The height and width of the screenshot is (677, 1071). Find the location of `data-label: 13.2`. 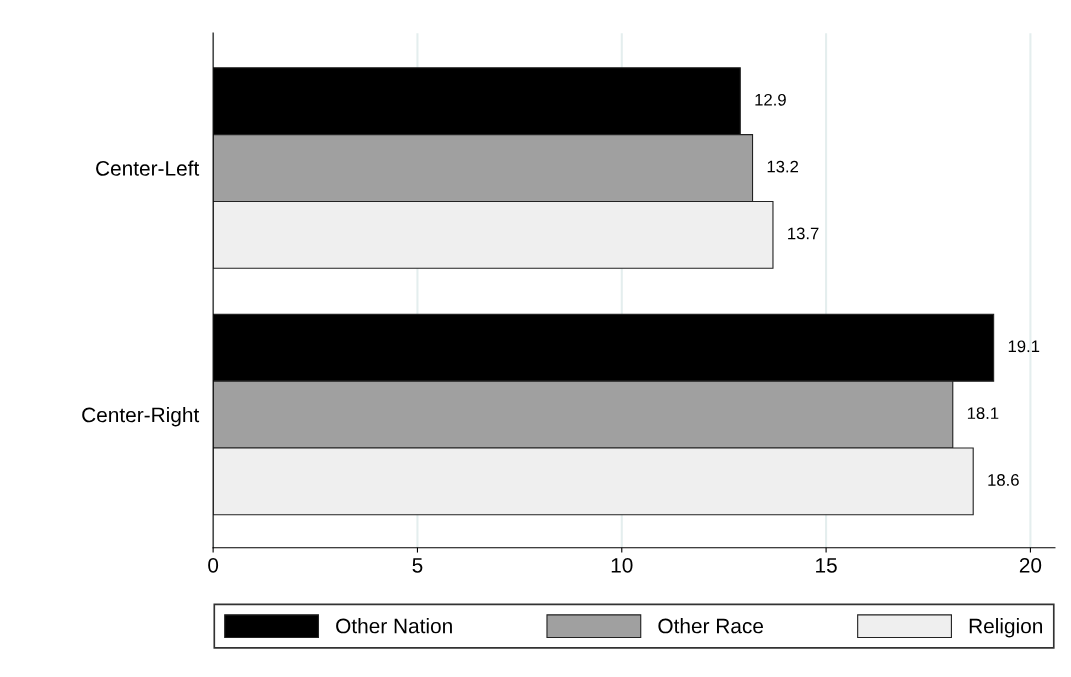

data-label: 13.2 is located at coordinates (783, 166).